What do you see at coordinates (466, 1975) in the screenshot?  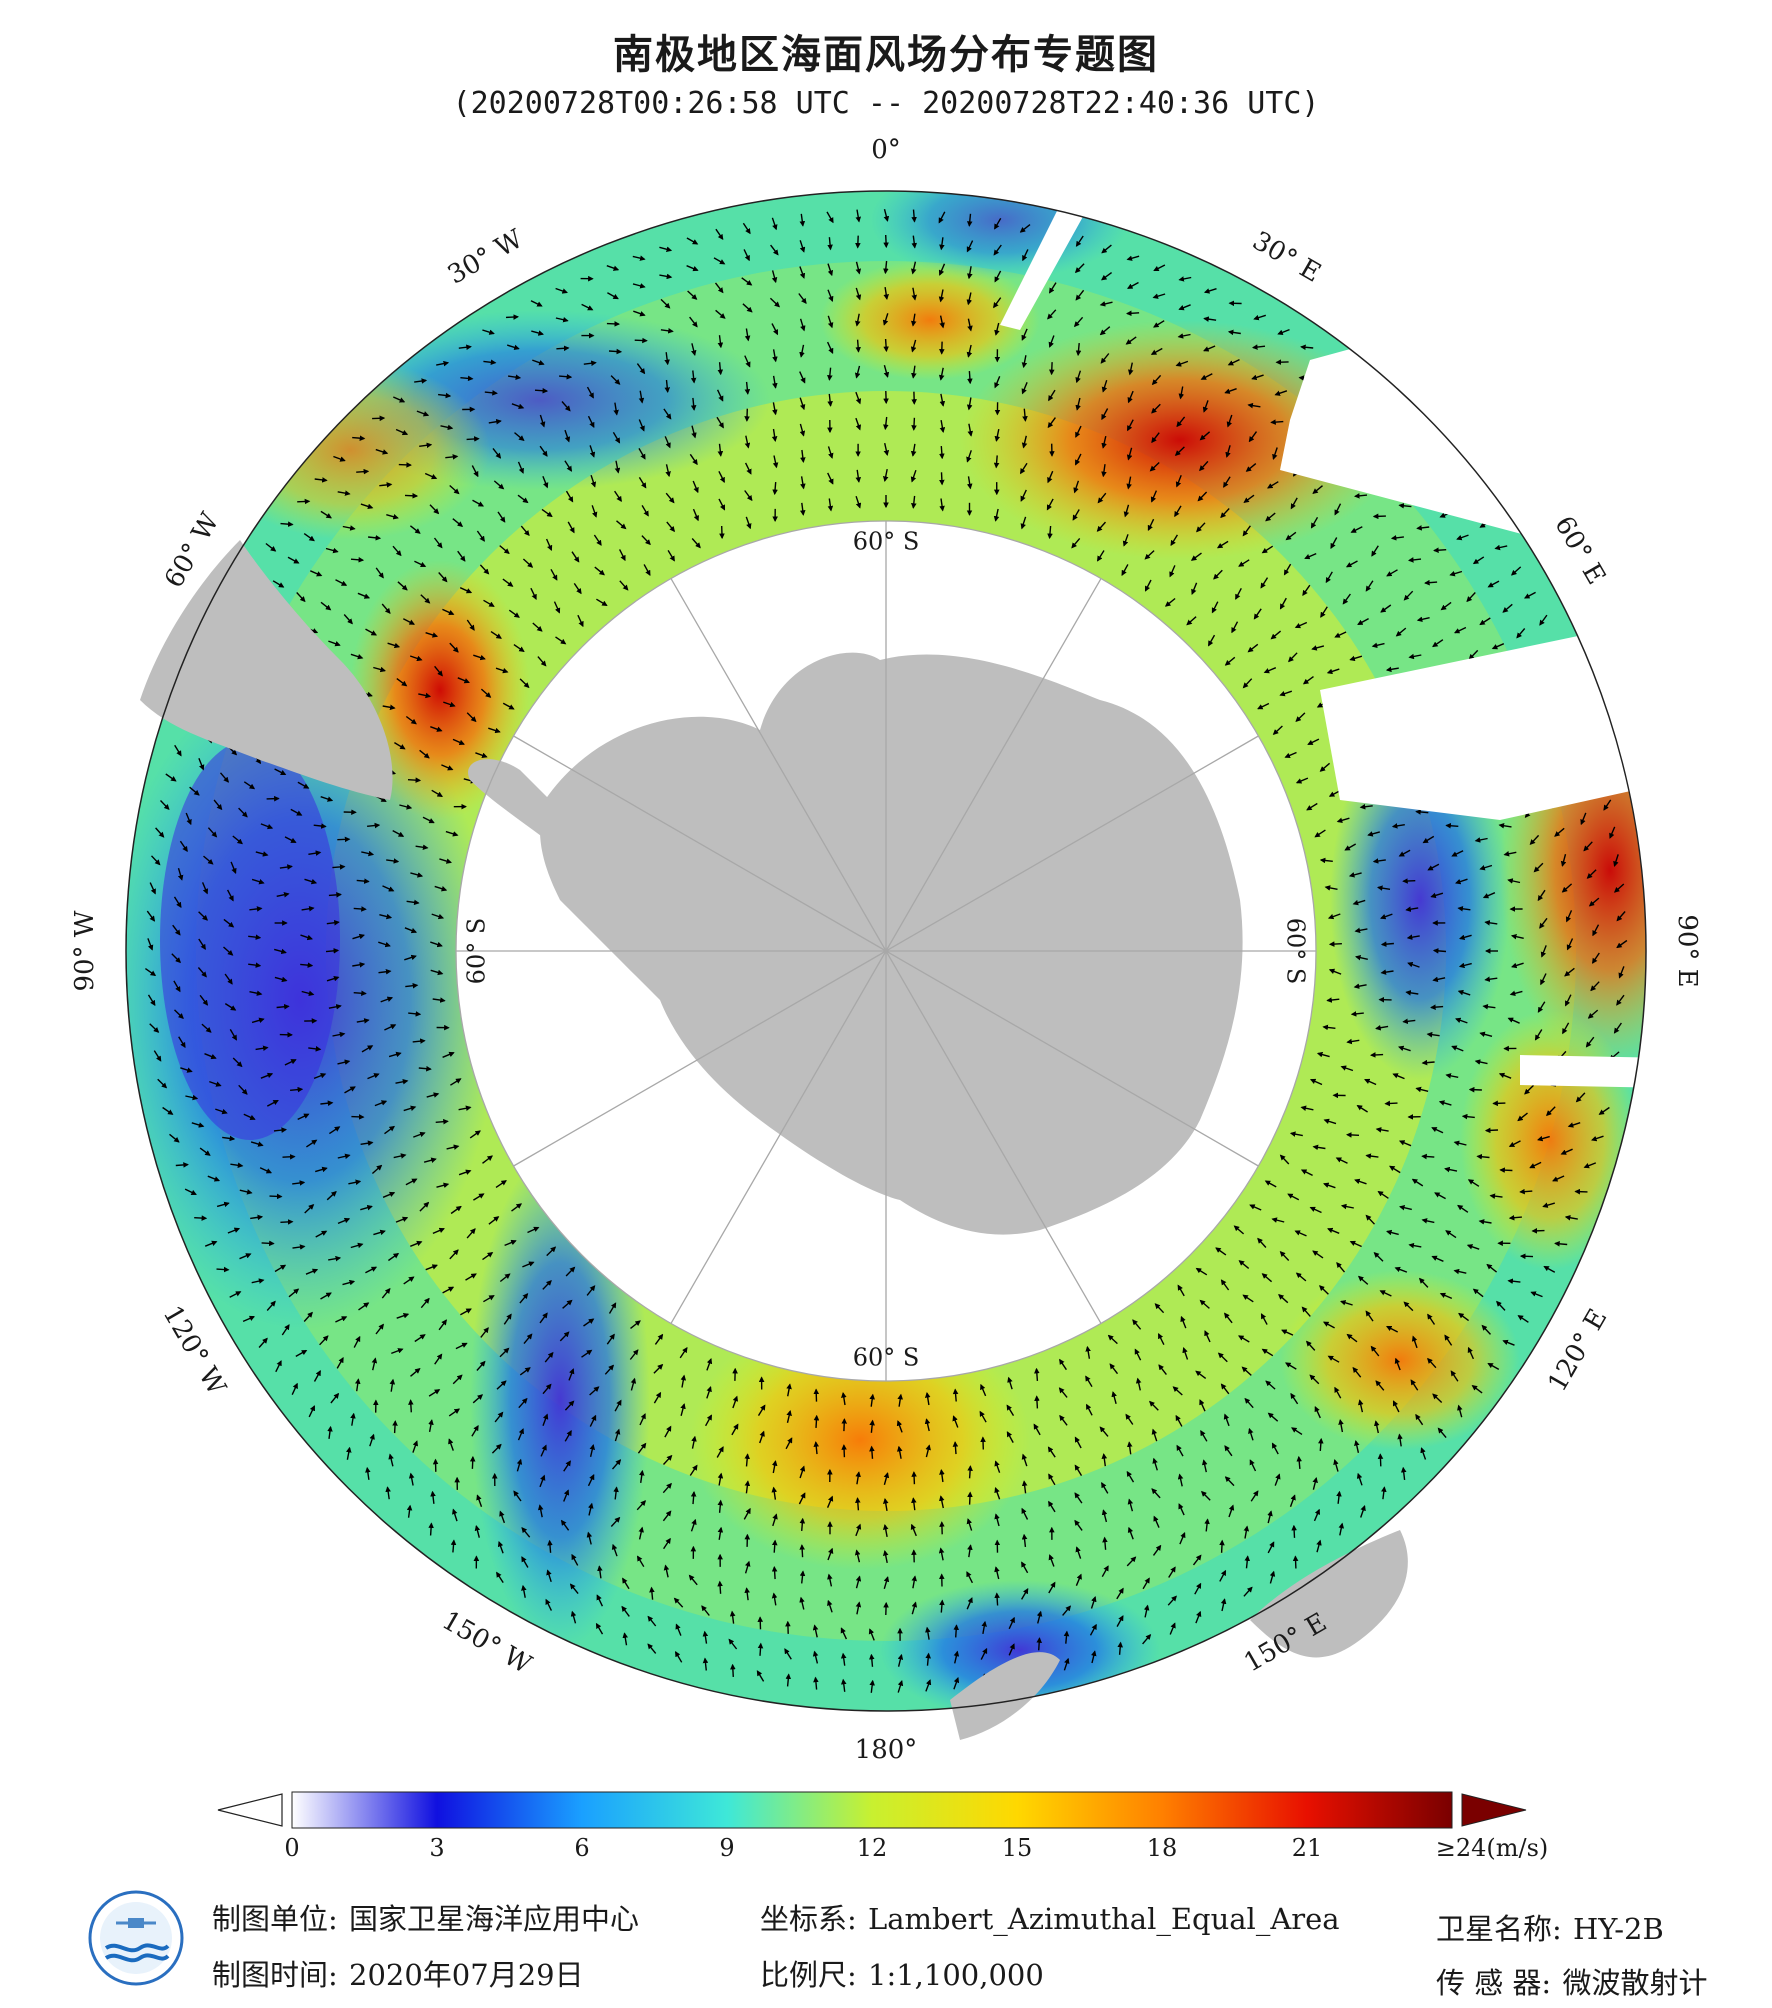 I see `time-value: 2020年07月29日` at bounding box center [466, 1975].